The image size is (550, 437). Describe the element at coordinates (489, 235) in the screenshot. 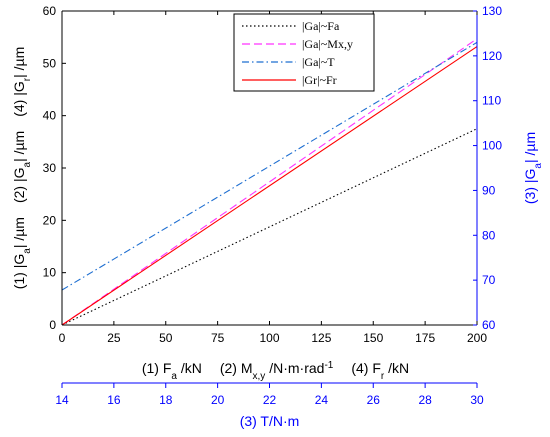

I see `y2-tick-label: 80` at that location.